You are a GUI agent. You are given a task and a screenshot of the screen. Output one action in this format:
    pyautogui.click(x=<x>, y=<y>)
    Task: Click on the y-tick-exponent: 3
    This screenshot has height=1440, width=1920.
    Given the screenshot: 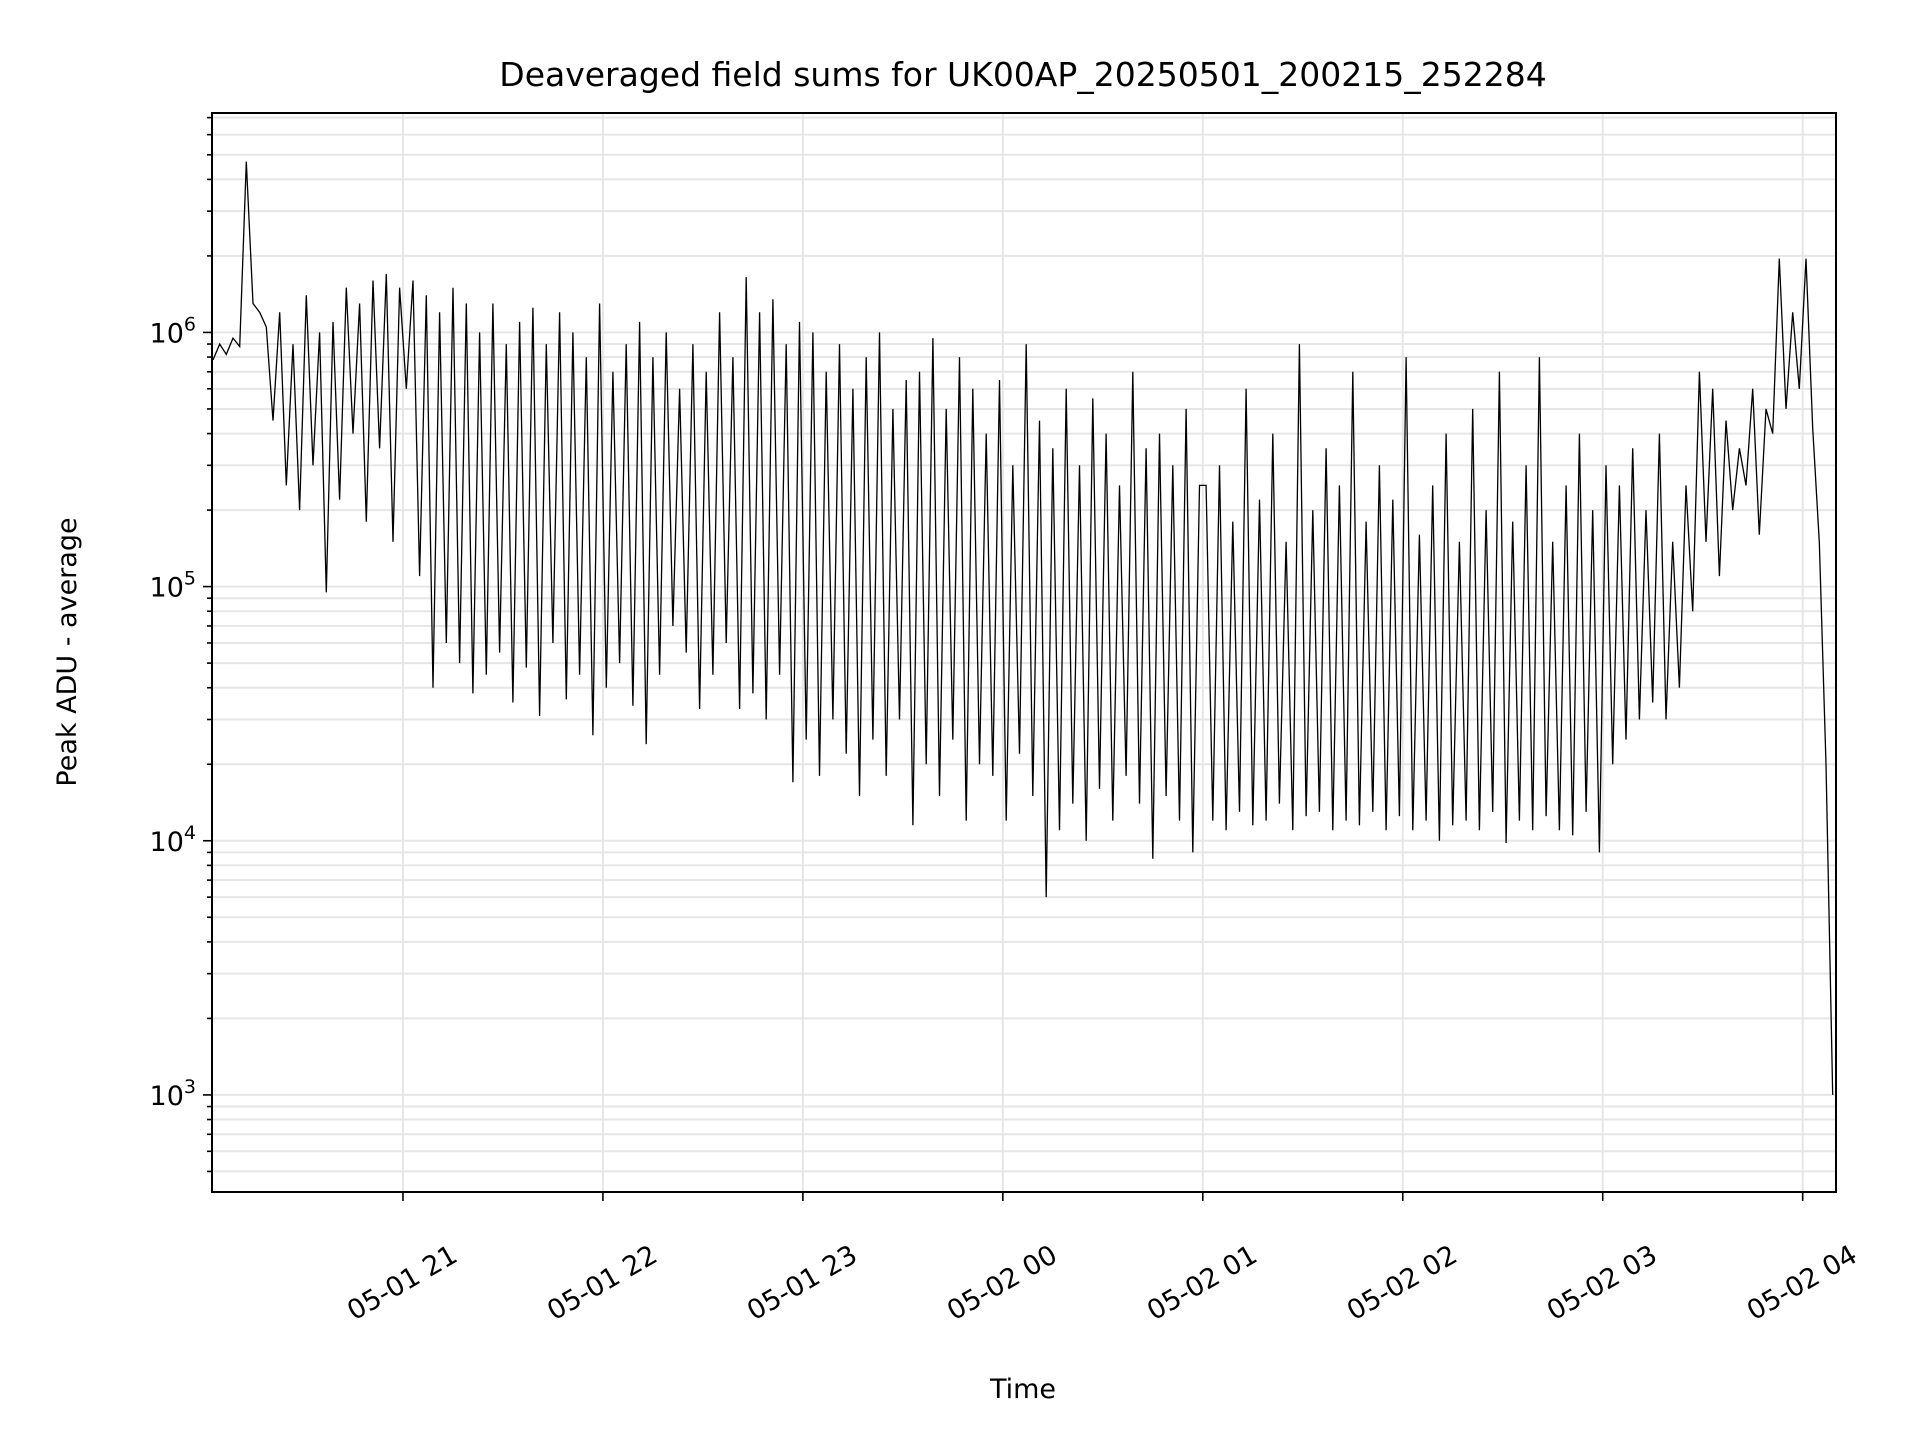 What is the action you would take?
    pyautogui.click(x=190, y=1087)
    